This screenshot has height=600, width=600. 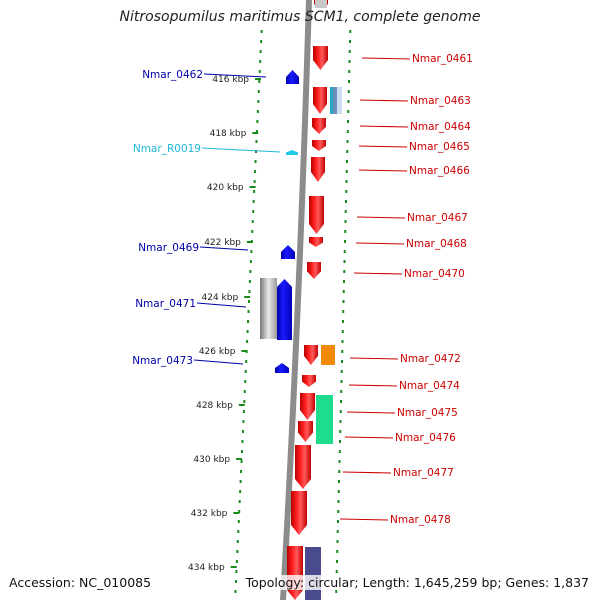 What do you see at coordinates (80, 582) in the screenshot?
I see `accession-text: Accession: NC_010085` at bounding box center [80, 582].